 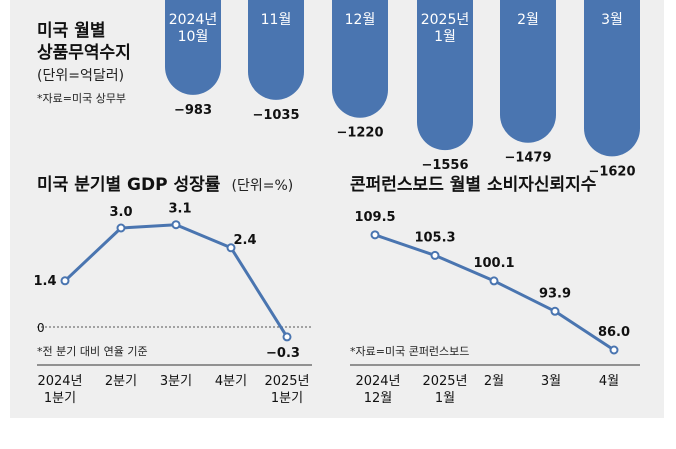 I want to click on trade-balance-title-line1: 미국 월별, so click(x=71, y=31).